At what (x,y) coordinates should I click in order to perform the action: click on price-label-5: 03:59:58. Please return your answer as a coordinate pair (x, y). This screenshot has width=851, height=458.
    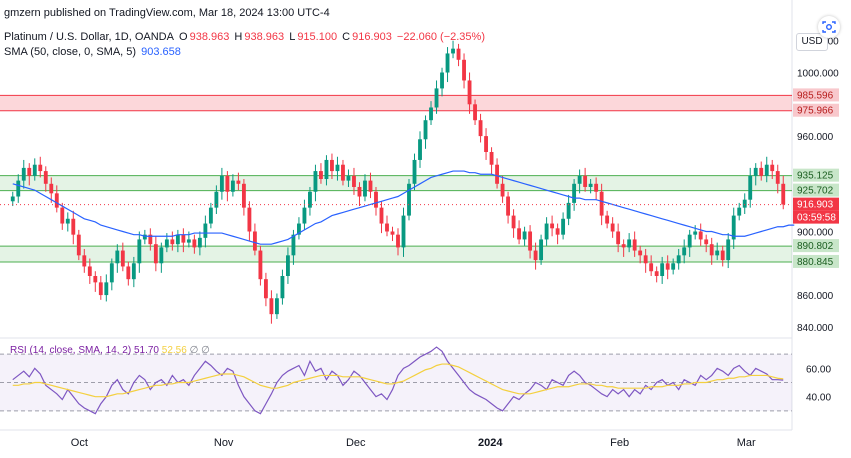
    Looking at the image, I should click on (816, 218).